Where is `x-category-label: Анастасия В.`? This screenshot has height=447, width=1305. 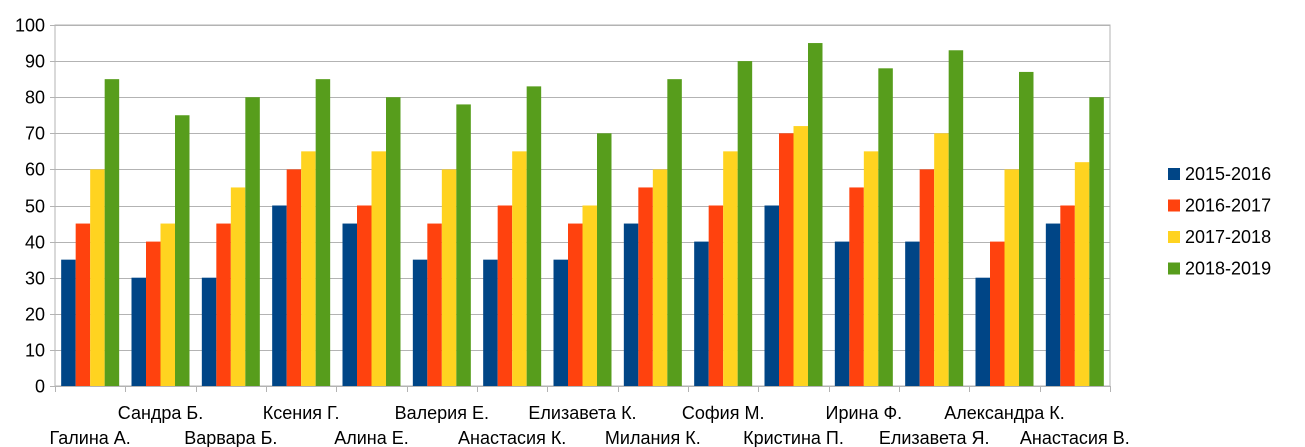 x-category-label: Анастасия В. is located at coordinates (1075, 437).